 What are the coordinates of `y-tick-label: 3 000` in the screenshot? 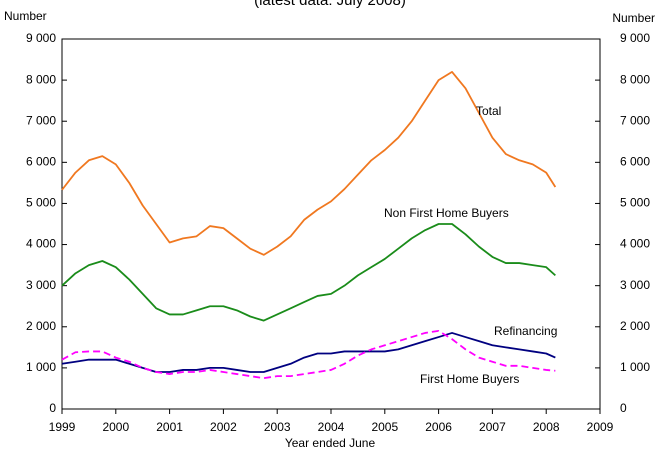 It's located at (41, 285).